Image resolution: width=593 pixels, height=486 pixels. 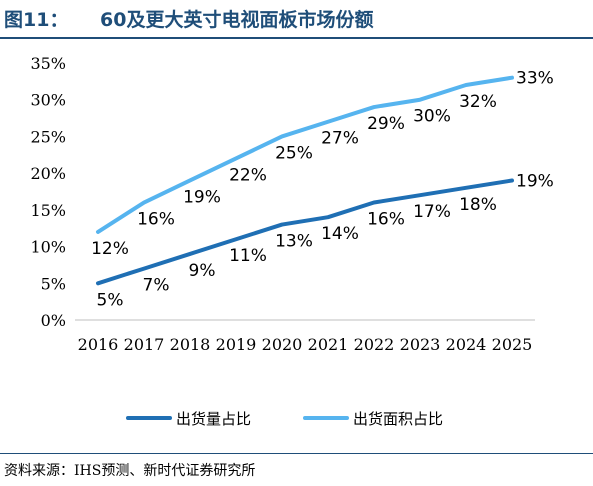 What do you see at coordinates (478, 205) in the screenshot?
I see `data-label: 18%` at bounding box center [478, 205].